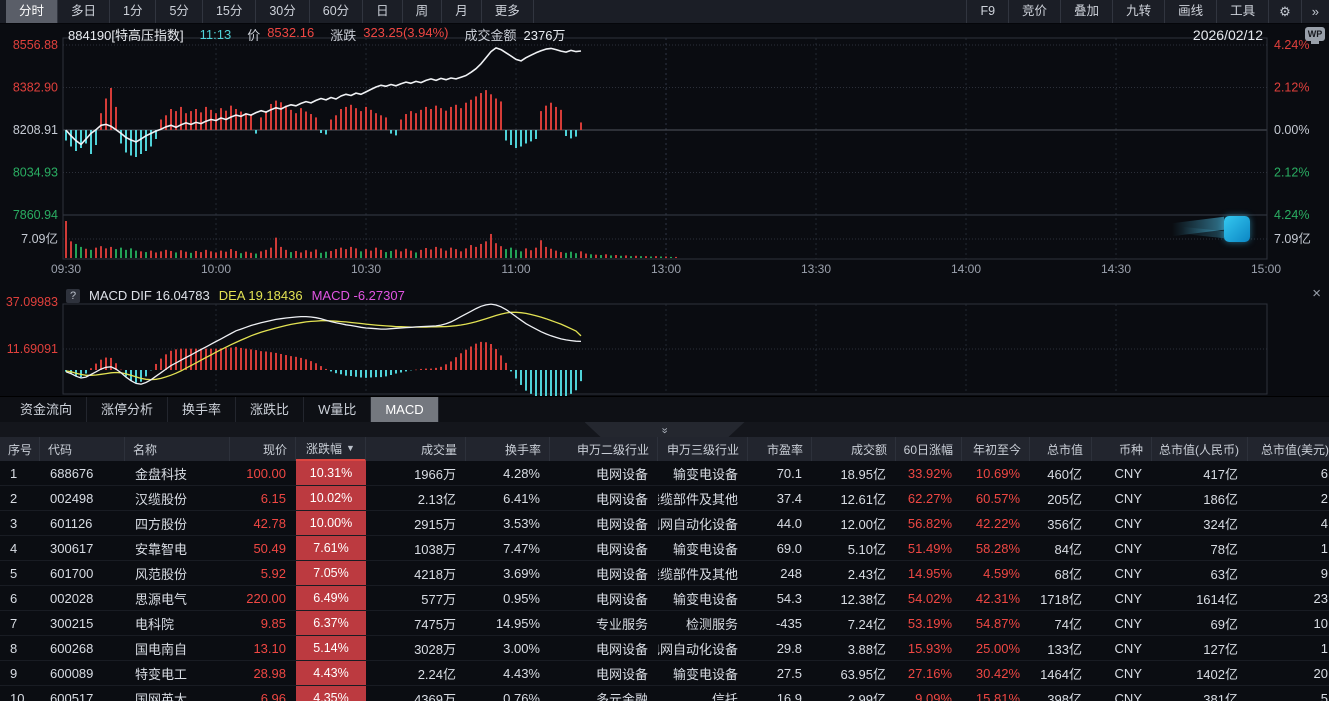  I want to click on cell: 4, so click(14, 548).